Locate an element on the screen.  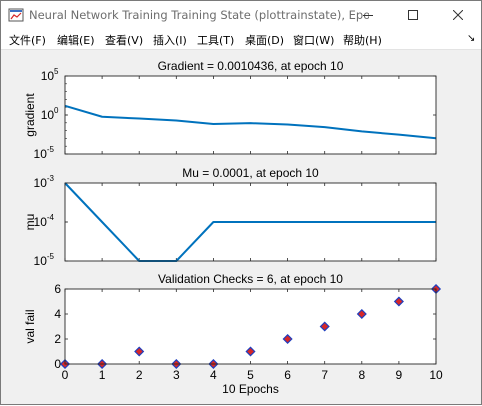
y-axis-label: gradient is located at coordinates (30, 115).